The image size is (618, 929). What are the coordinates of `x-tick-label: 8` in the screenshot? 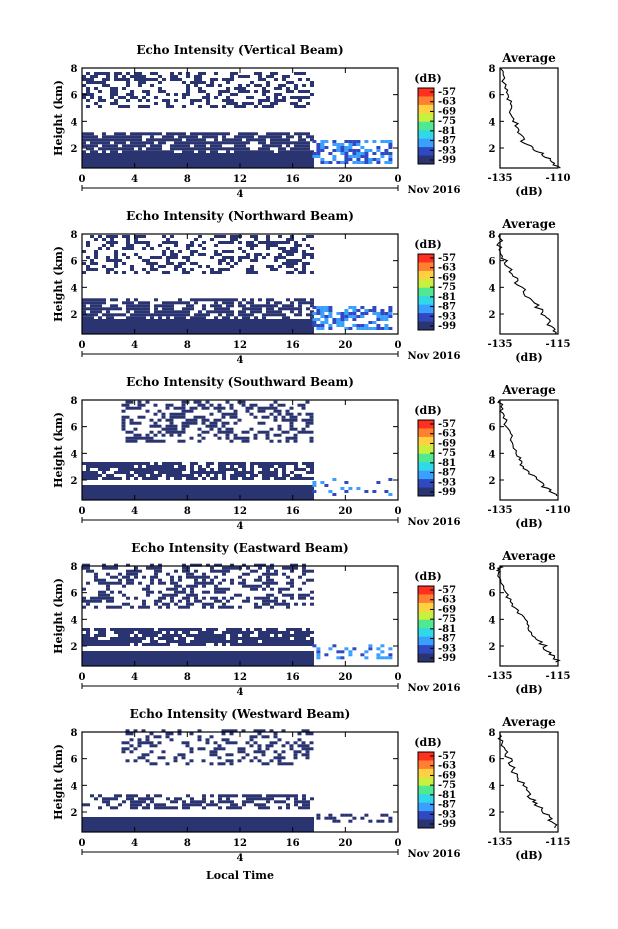 It's located at (187, 843).